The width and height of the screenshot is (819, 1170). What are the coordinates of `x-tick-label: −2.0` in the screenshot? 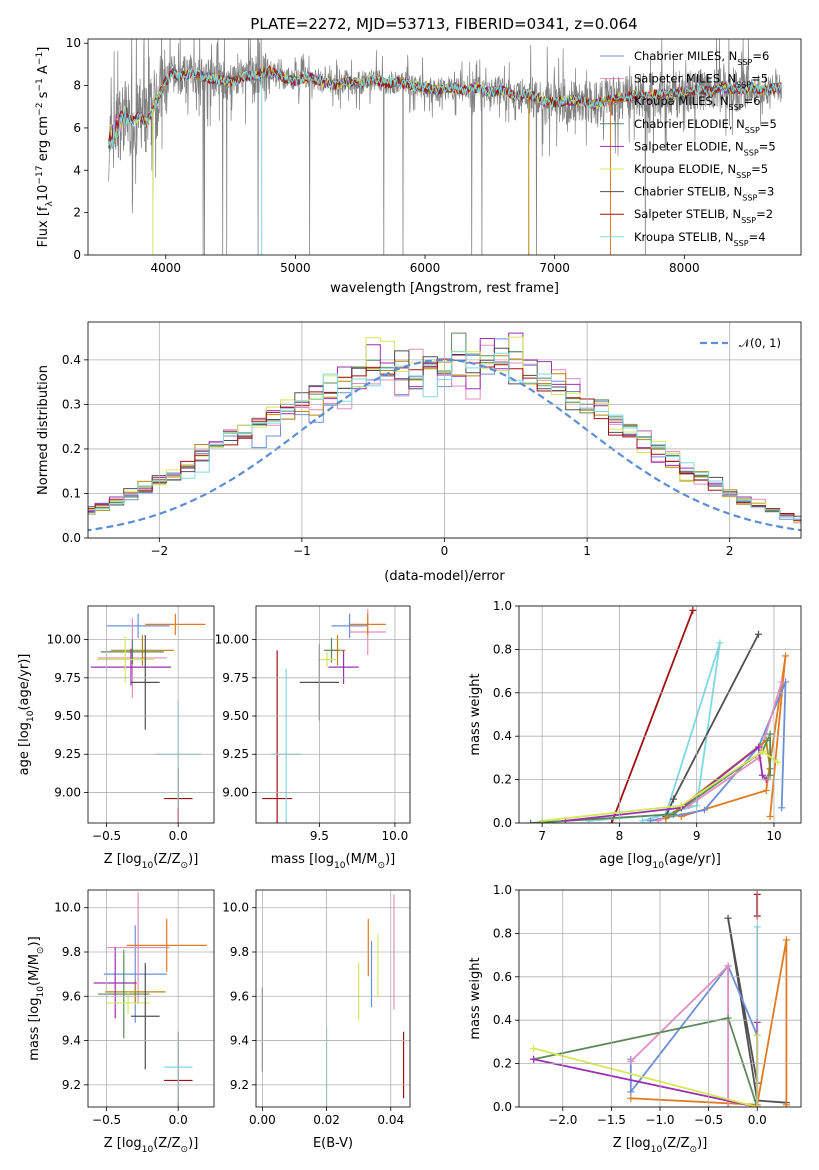 It's located at (562, 1120).